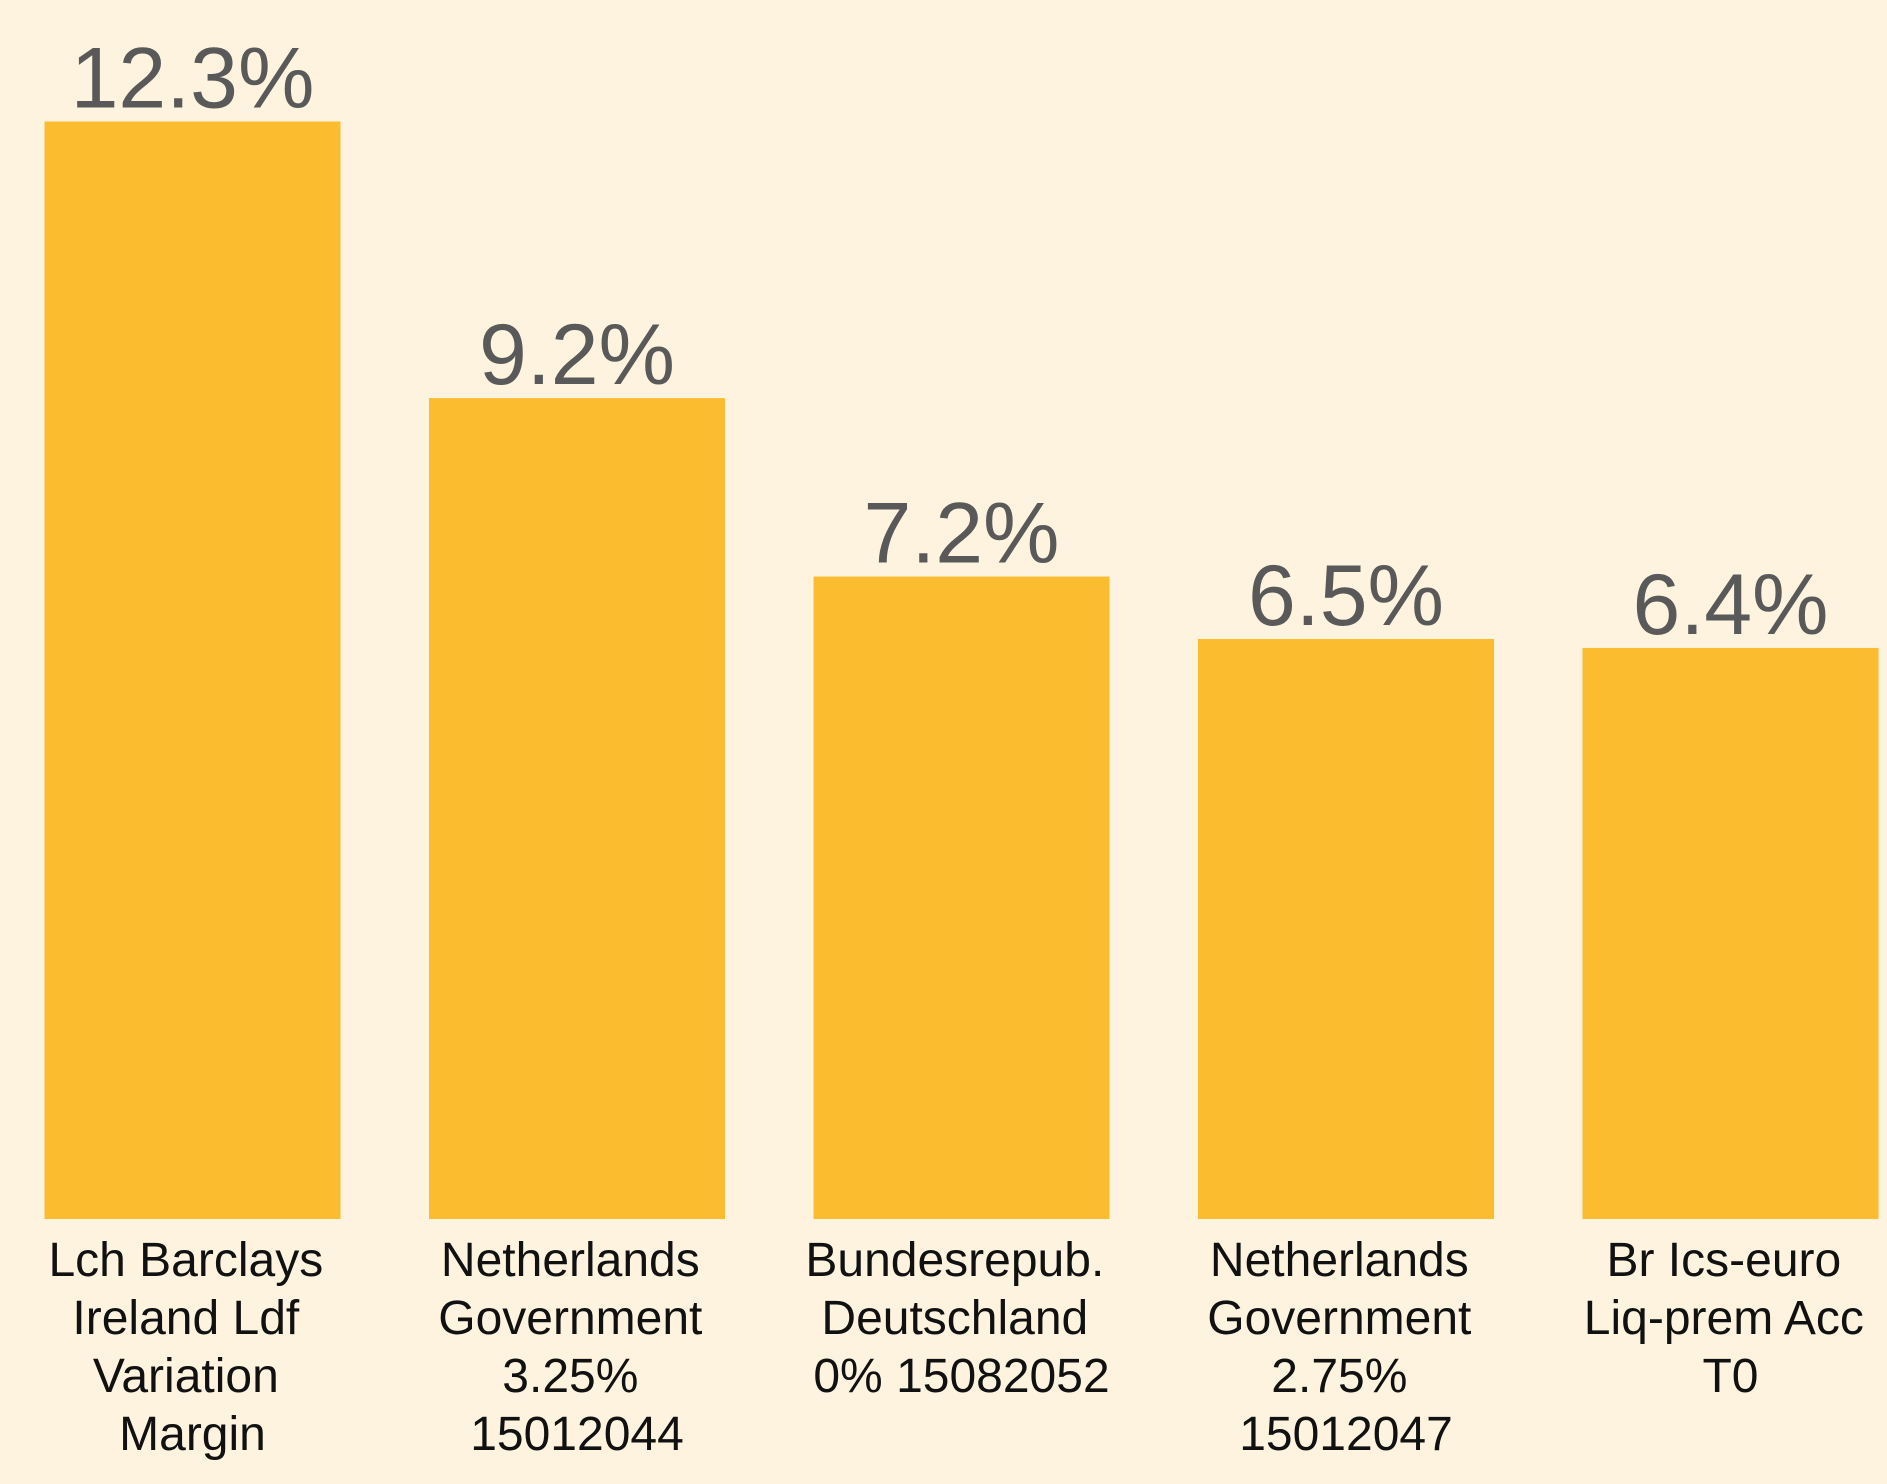 Image resolution: width=1887 pixels, height=1484 pixels. What do you see at coordinates (192, 1434) in the screenshot?
I see `x-tick-label-line: Margin` at bounding box center [192, 1434].